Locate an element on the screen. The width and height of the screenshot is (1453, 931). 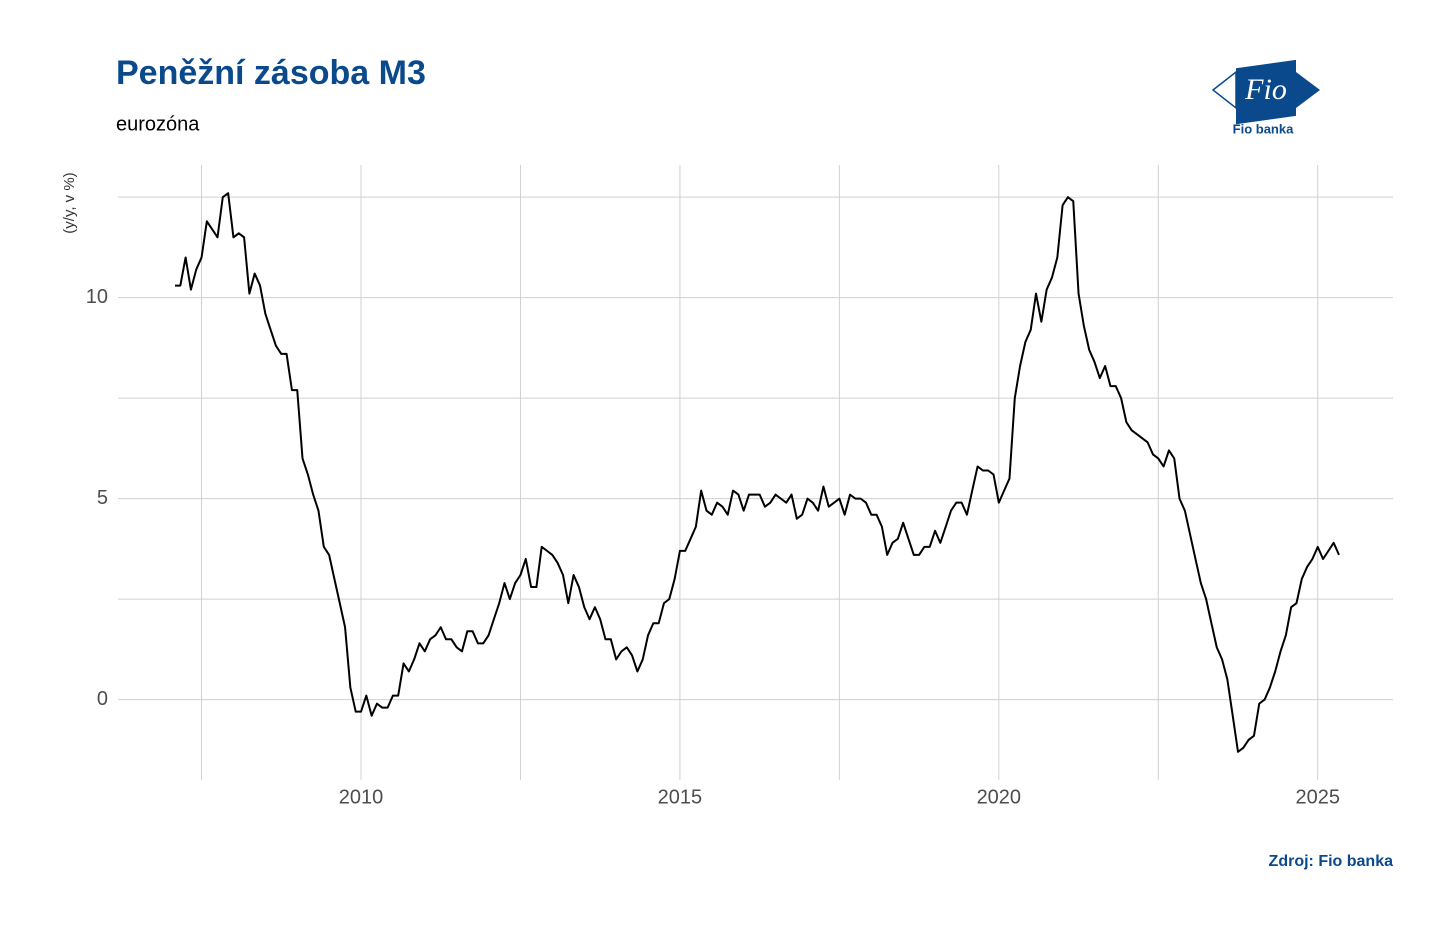
logo-mark: Fio is located at coordinates (1265, 89).